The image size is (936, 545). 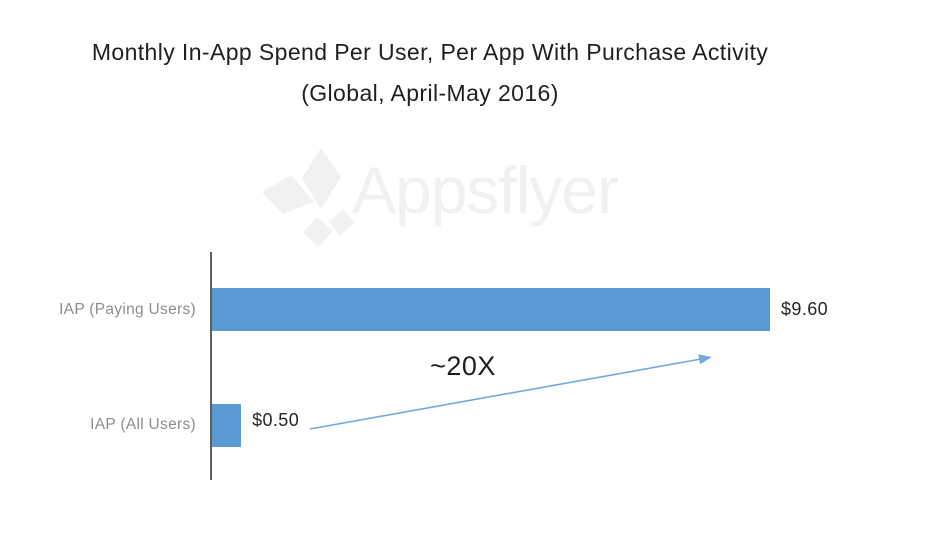 What do you see at coordinates (276, 420) in the screenshot?
I see `value-label-all-users: $0.50` at bounding box center [276, 420].